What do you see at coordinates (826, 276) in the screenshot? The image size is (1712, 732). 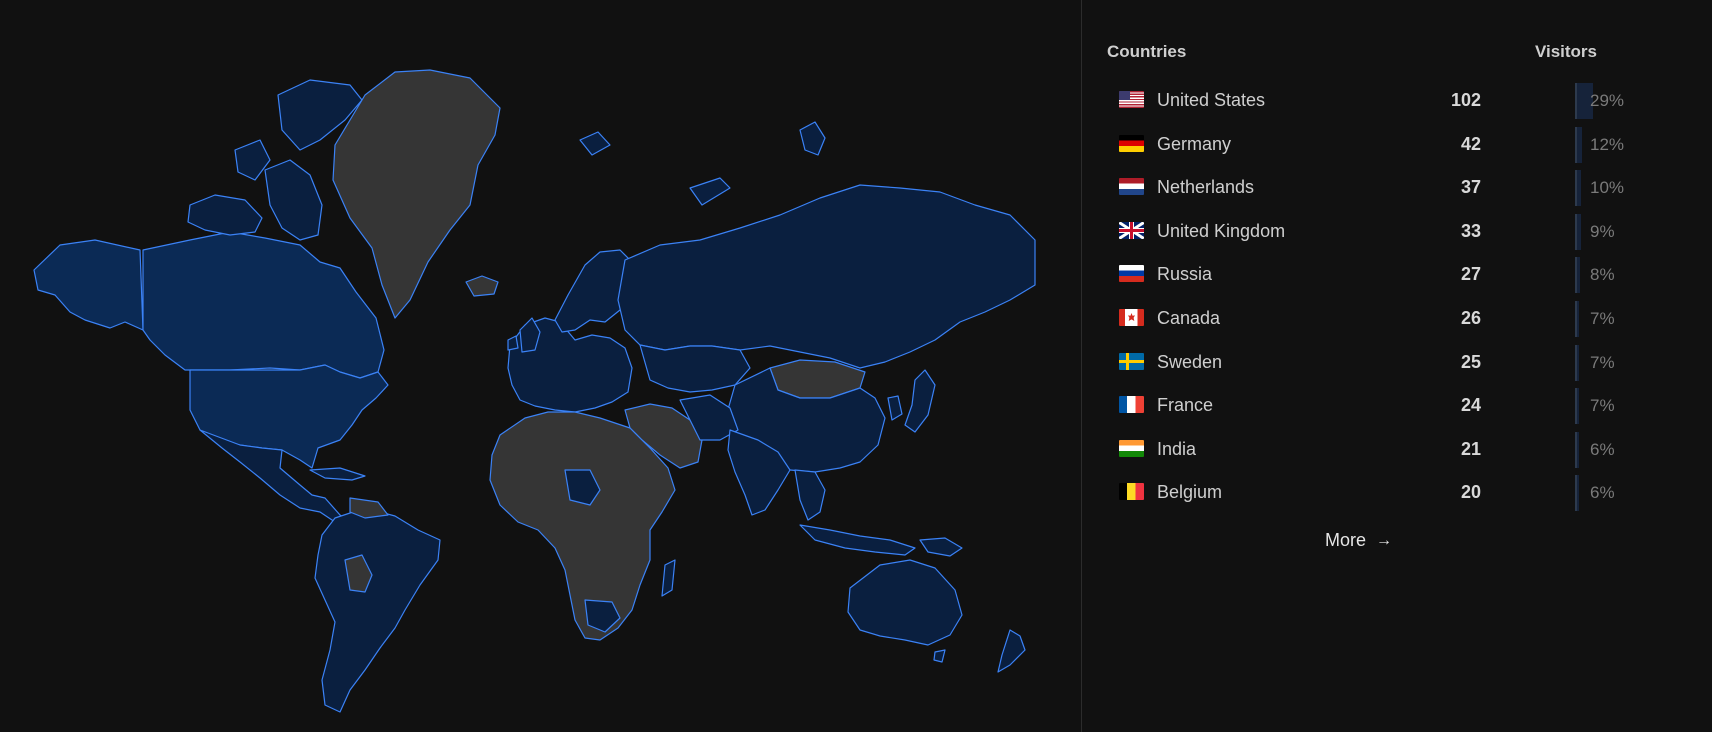 I see `region-russia` at bounding box center [826, 276].